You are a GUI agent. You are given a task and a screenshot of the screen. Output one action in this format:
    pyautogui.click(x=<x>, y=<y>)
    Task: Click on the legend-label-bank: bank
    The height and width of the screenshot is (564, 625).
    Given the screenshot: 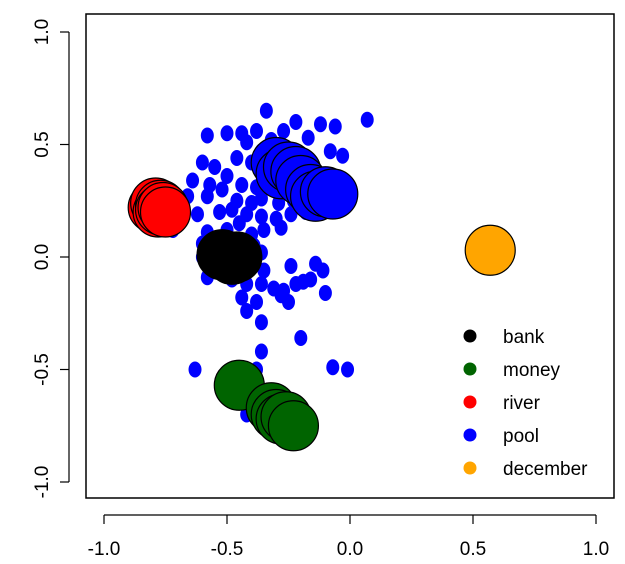 What is the action you would take?
    pyautogui.click(x=524, y=337)
    